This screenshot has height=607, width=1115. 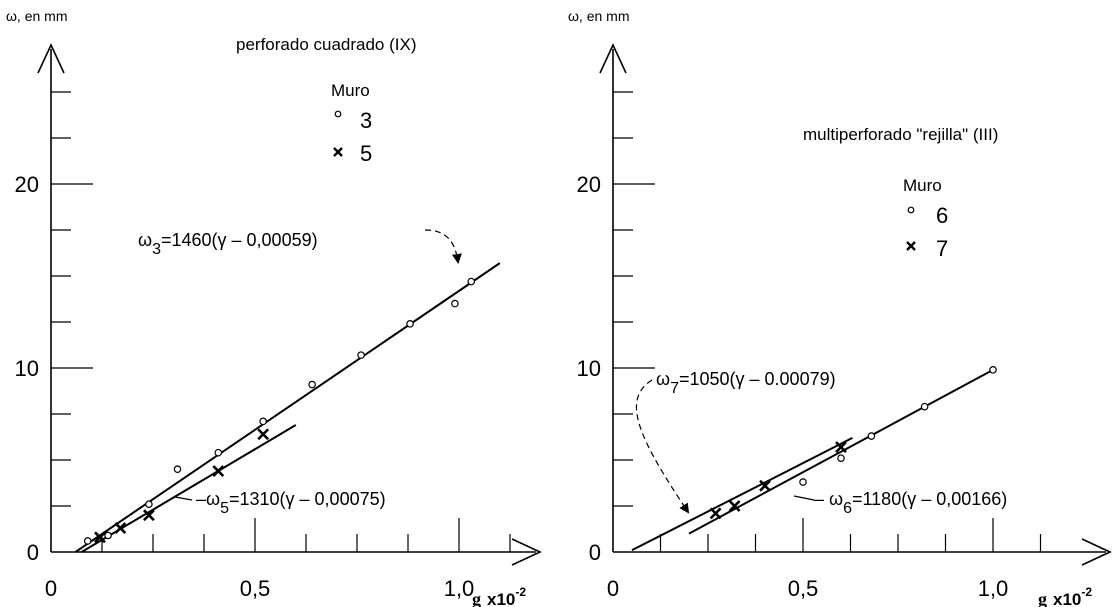 What do you see at coordinates (589, 368) in the screenshot?
I see `right-y-tick-label: 10` at bounding box center [589, 368].